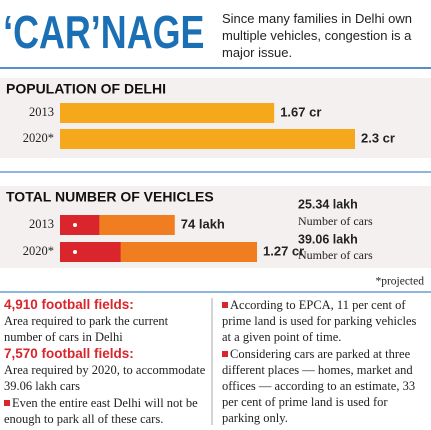  I want to click on value-label: 74 lakh, so click(203, 223).